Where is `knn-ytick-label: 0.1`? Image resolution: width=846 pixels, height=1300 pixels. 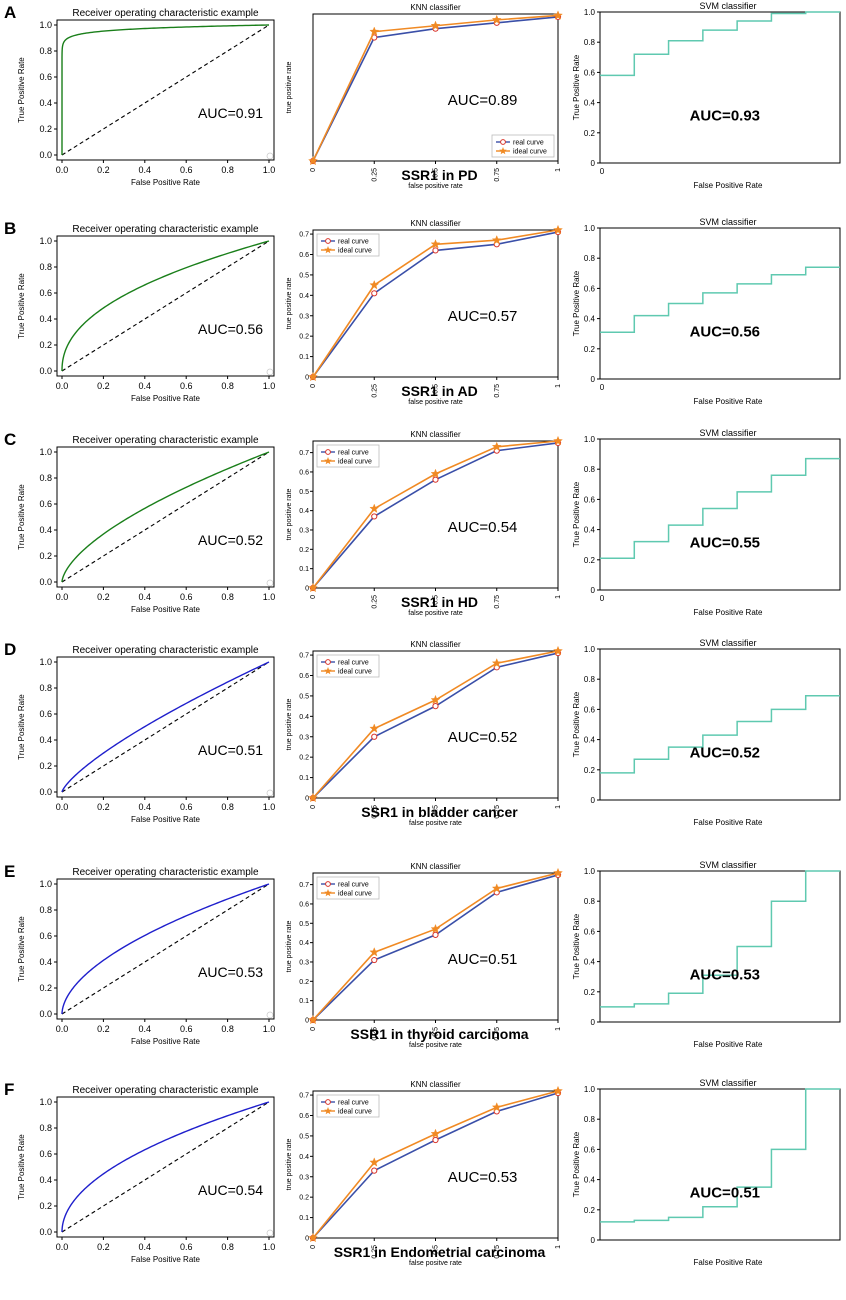
knn-ytick-label: 0.1 is located at coordinates (304, 778).